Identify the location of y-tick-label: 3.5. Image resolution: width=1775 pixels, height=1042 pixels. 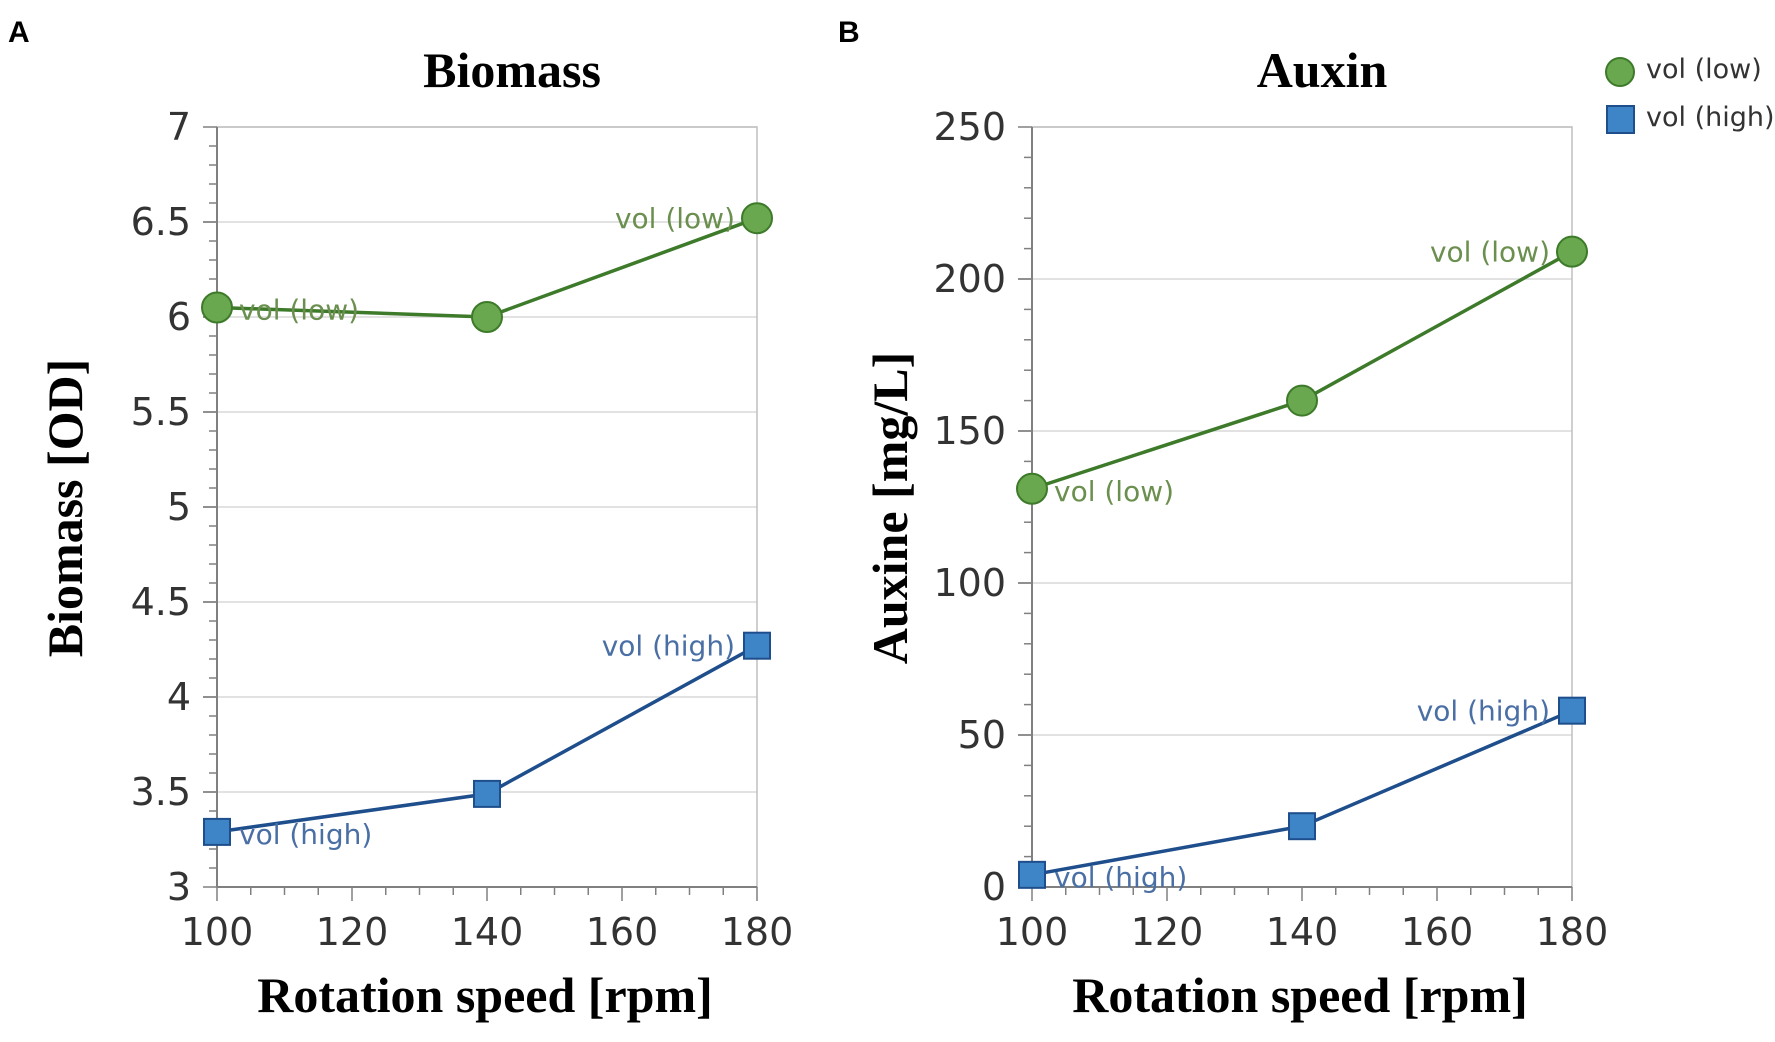
(161, 792).